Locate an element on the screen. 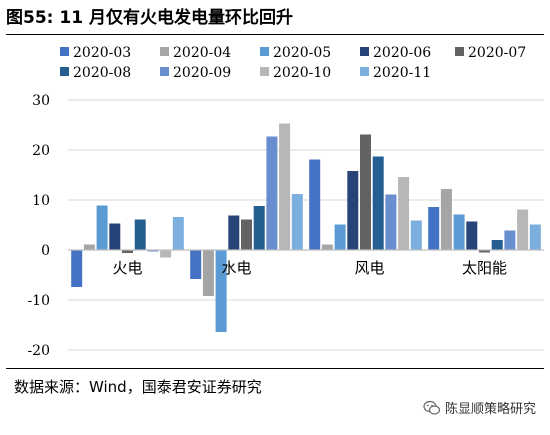 This screenshot has width=550, height=435. x-category-label: 太阳能 is located at coordinates (484, 268).